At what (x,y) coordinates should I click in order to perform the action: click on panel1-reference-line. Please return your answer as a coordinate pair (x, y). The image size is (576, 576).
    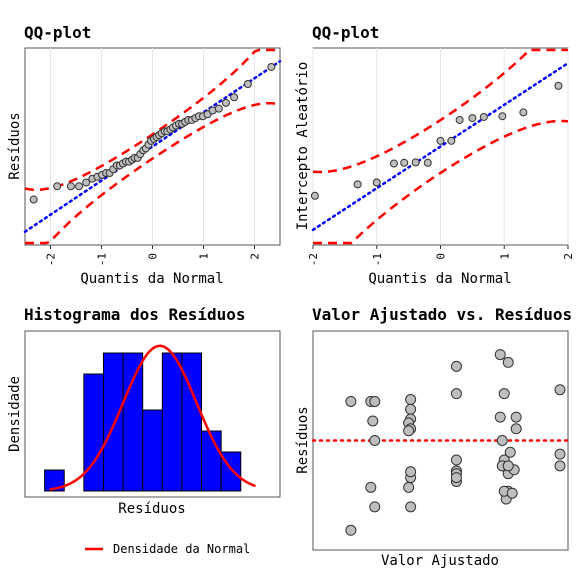
    Looking at the image, I should click on (152, 146).